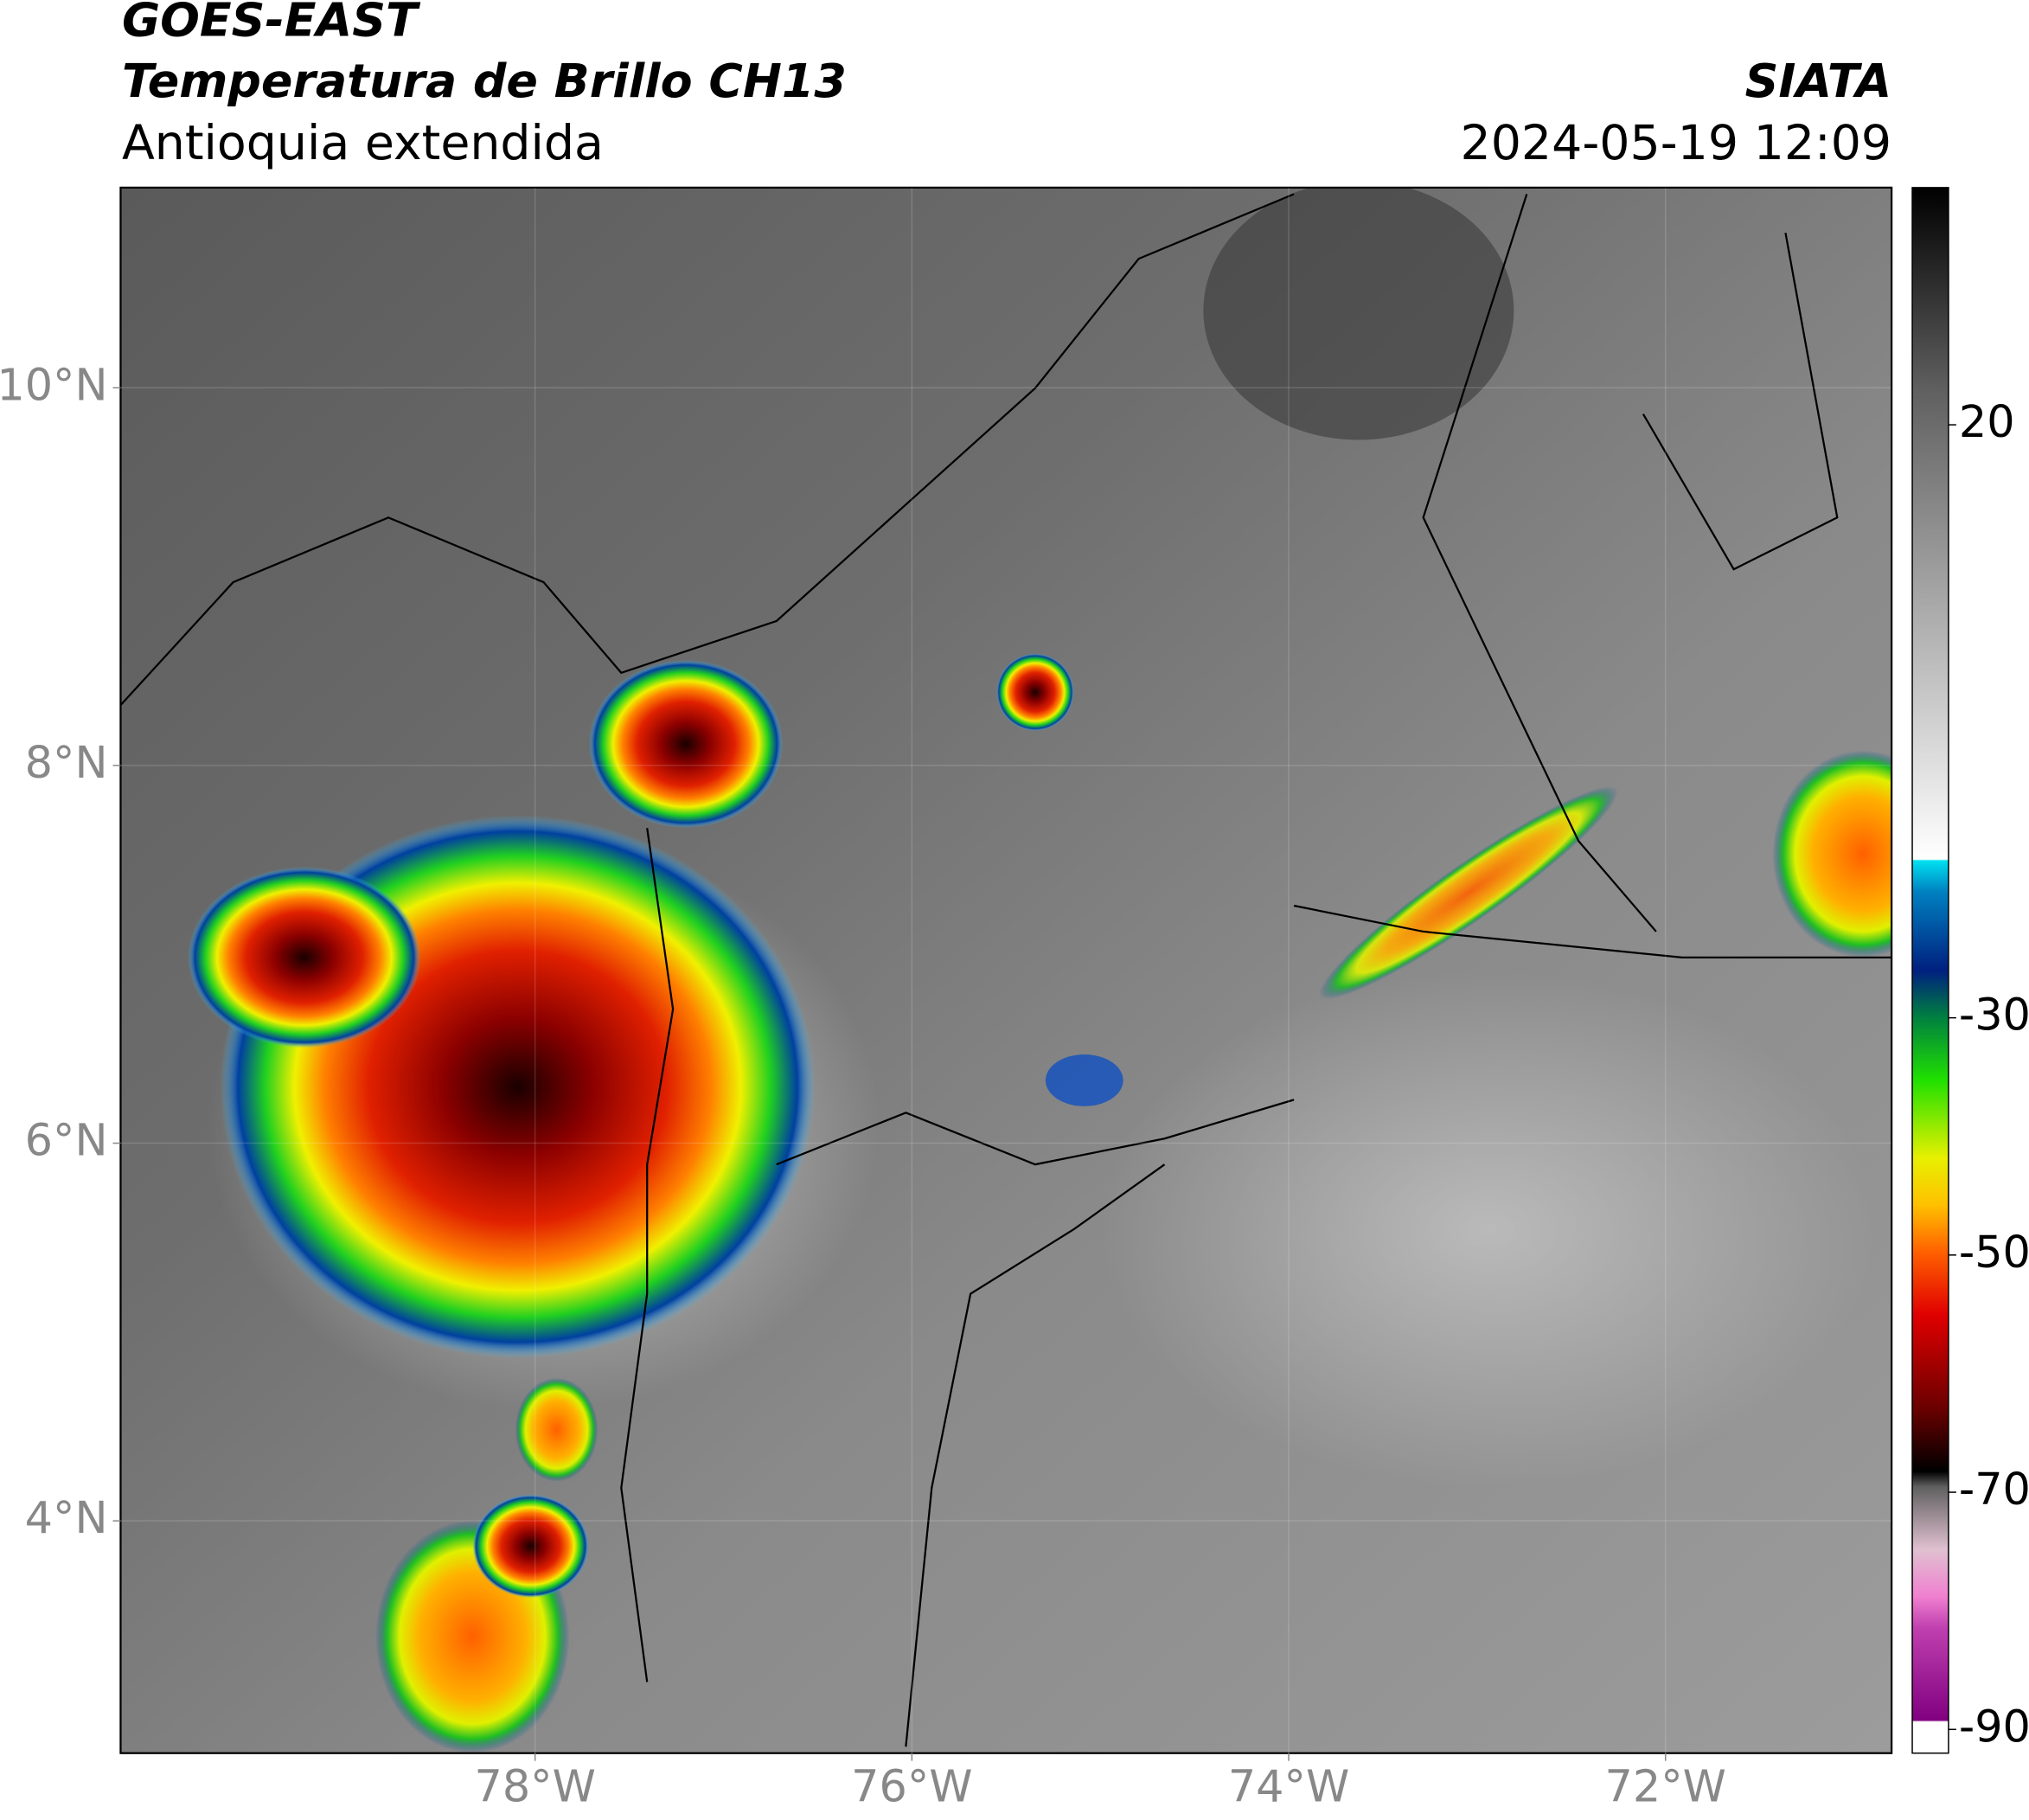 The height and width of the screenshot is (1820, 2029). Describe the element at coordinates (534, 1786) in the screenshot. I see `x-tick-label: 78°W` at that location.